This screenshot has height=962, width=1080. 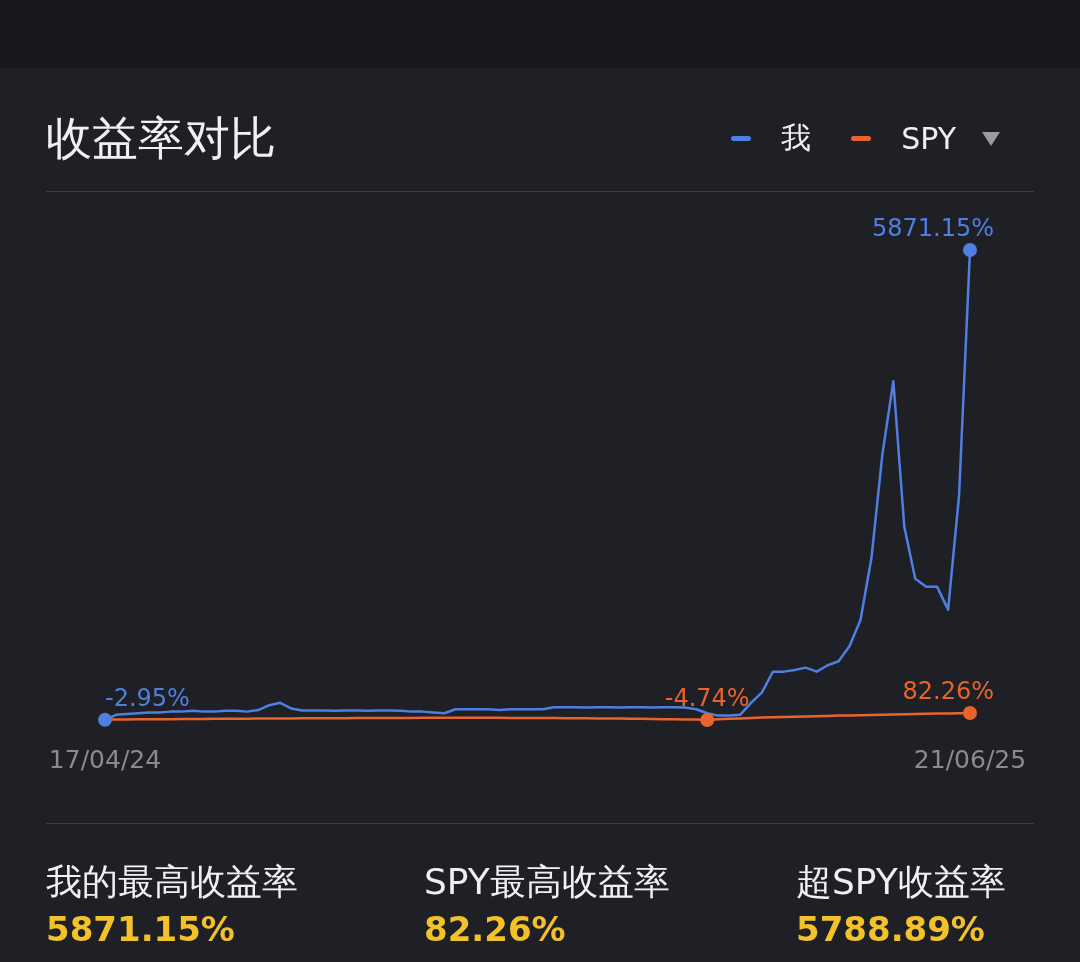 I want to click on text: 82.26%, so click(x=495, y=929).